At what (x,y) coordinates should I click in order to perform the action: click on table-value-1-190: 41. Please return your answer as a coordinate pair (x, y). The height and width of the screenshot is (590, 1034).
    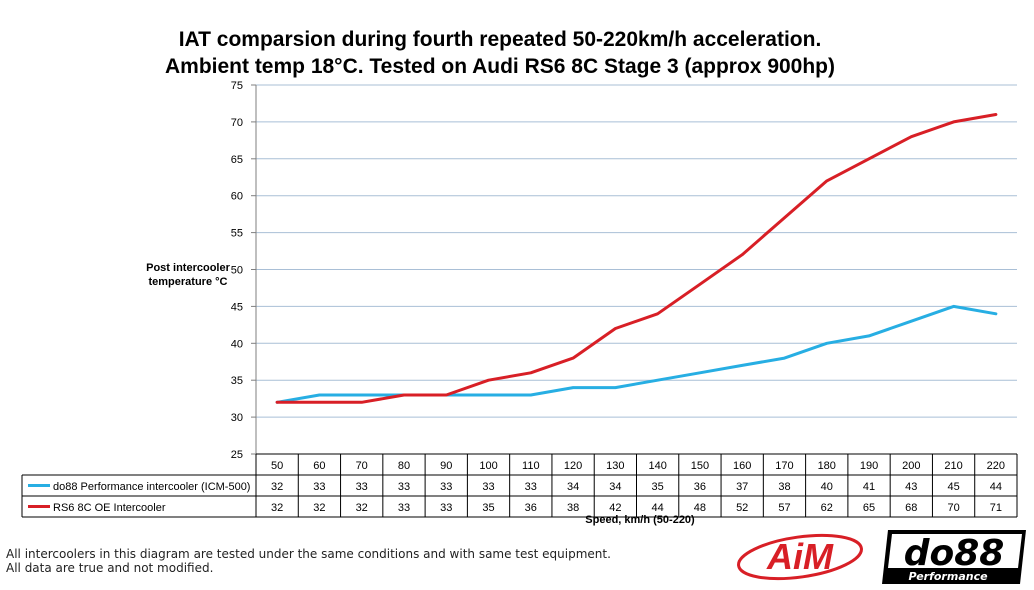
    Looking at the image, I should click on (869, 487).